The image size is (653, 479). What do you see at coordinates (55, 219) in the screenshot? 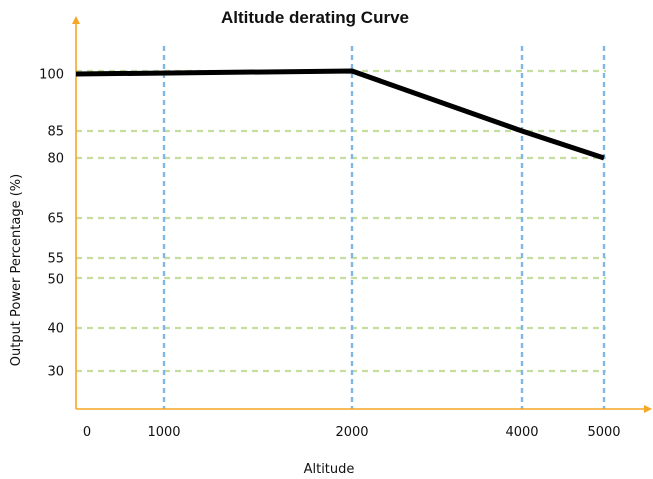
I see `y-tick-label: 65` at bounding box center [55, 219].